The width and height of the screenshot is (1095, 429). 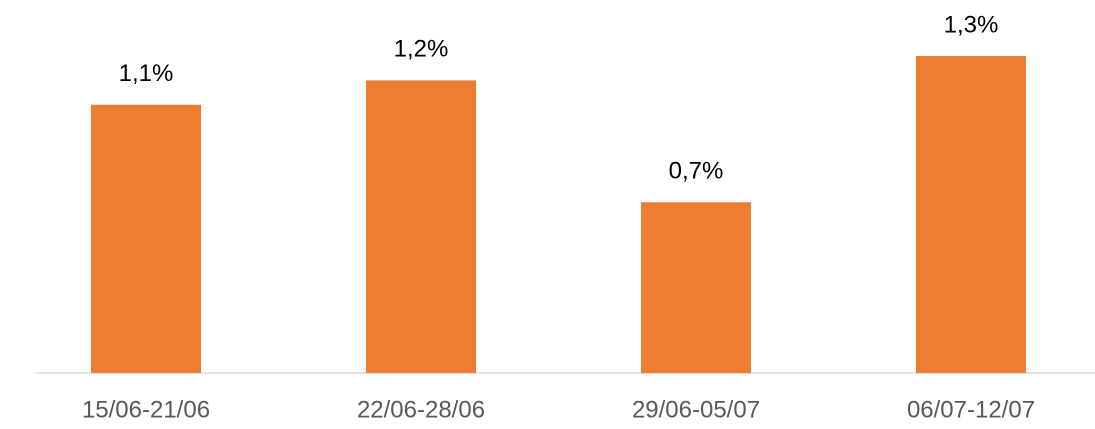 I want to click on x-tick-label: 22/06-28/06, so click(x=421, y=409).